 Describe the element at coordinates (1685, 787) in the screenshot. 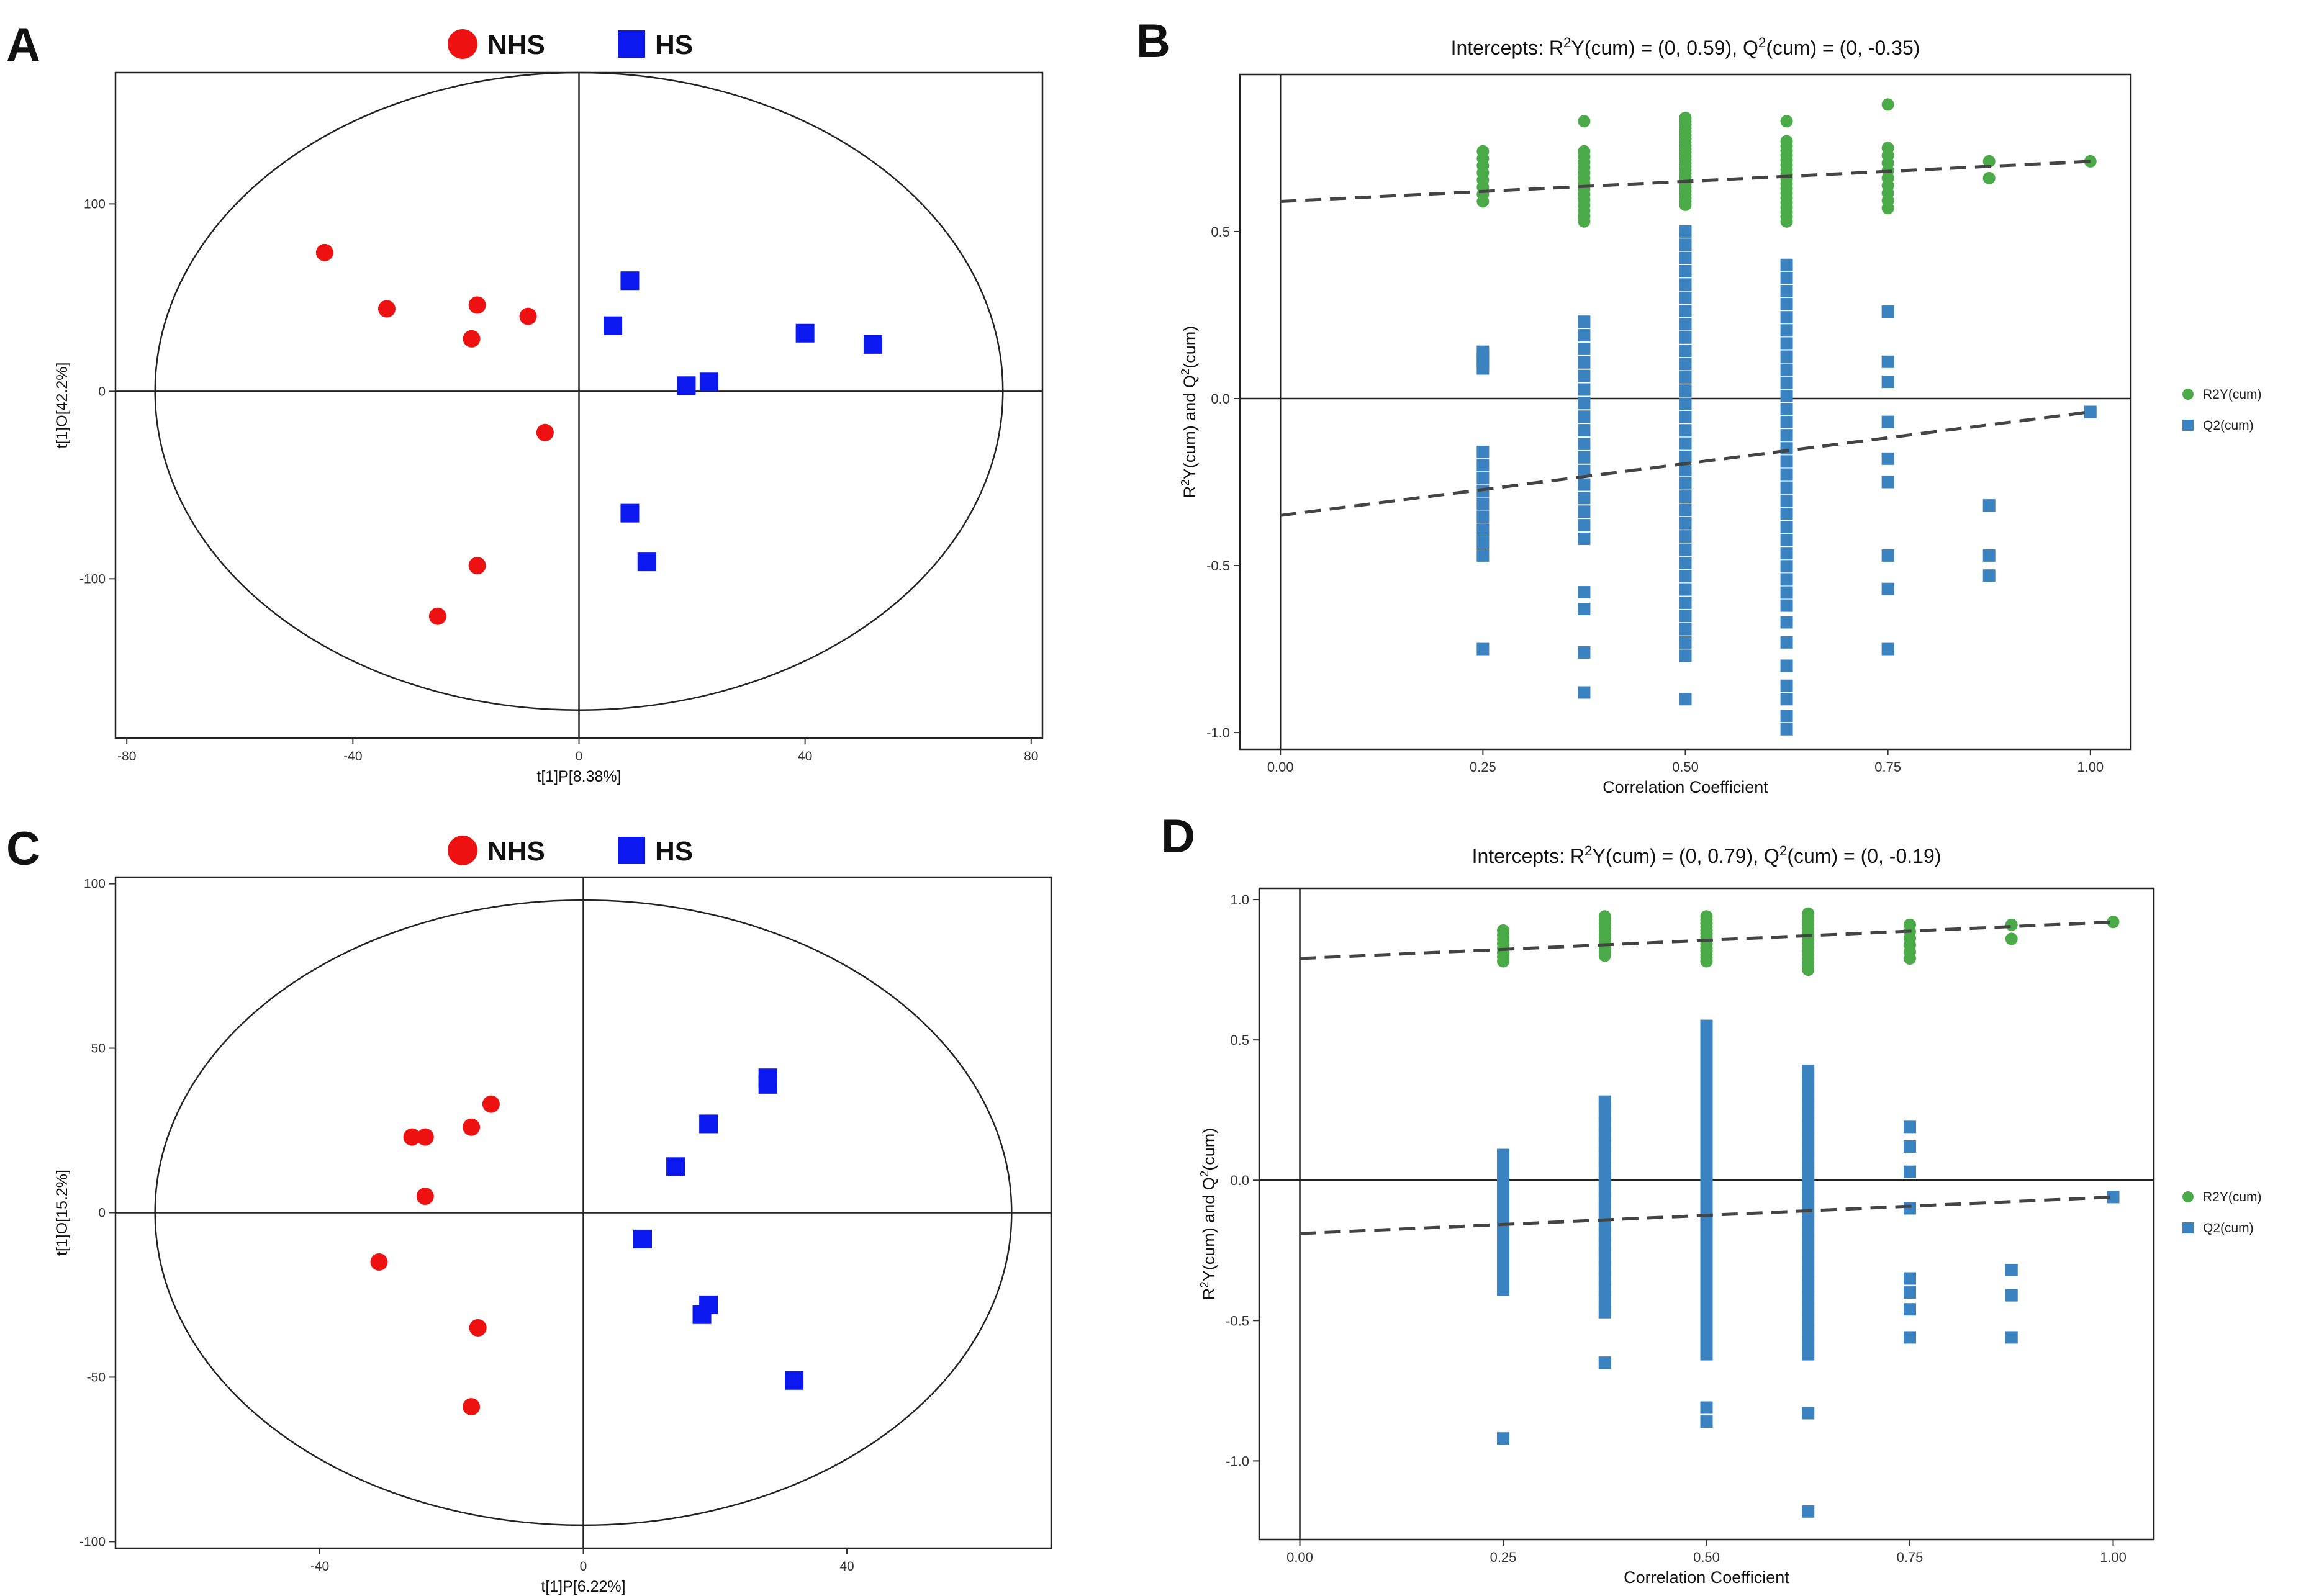

I see `x-axis-label: Correlation Coefficient` at that location.